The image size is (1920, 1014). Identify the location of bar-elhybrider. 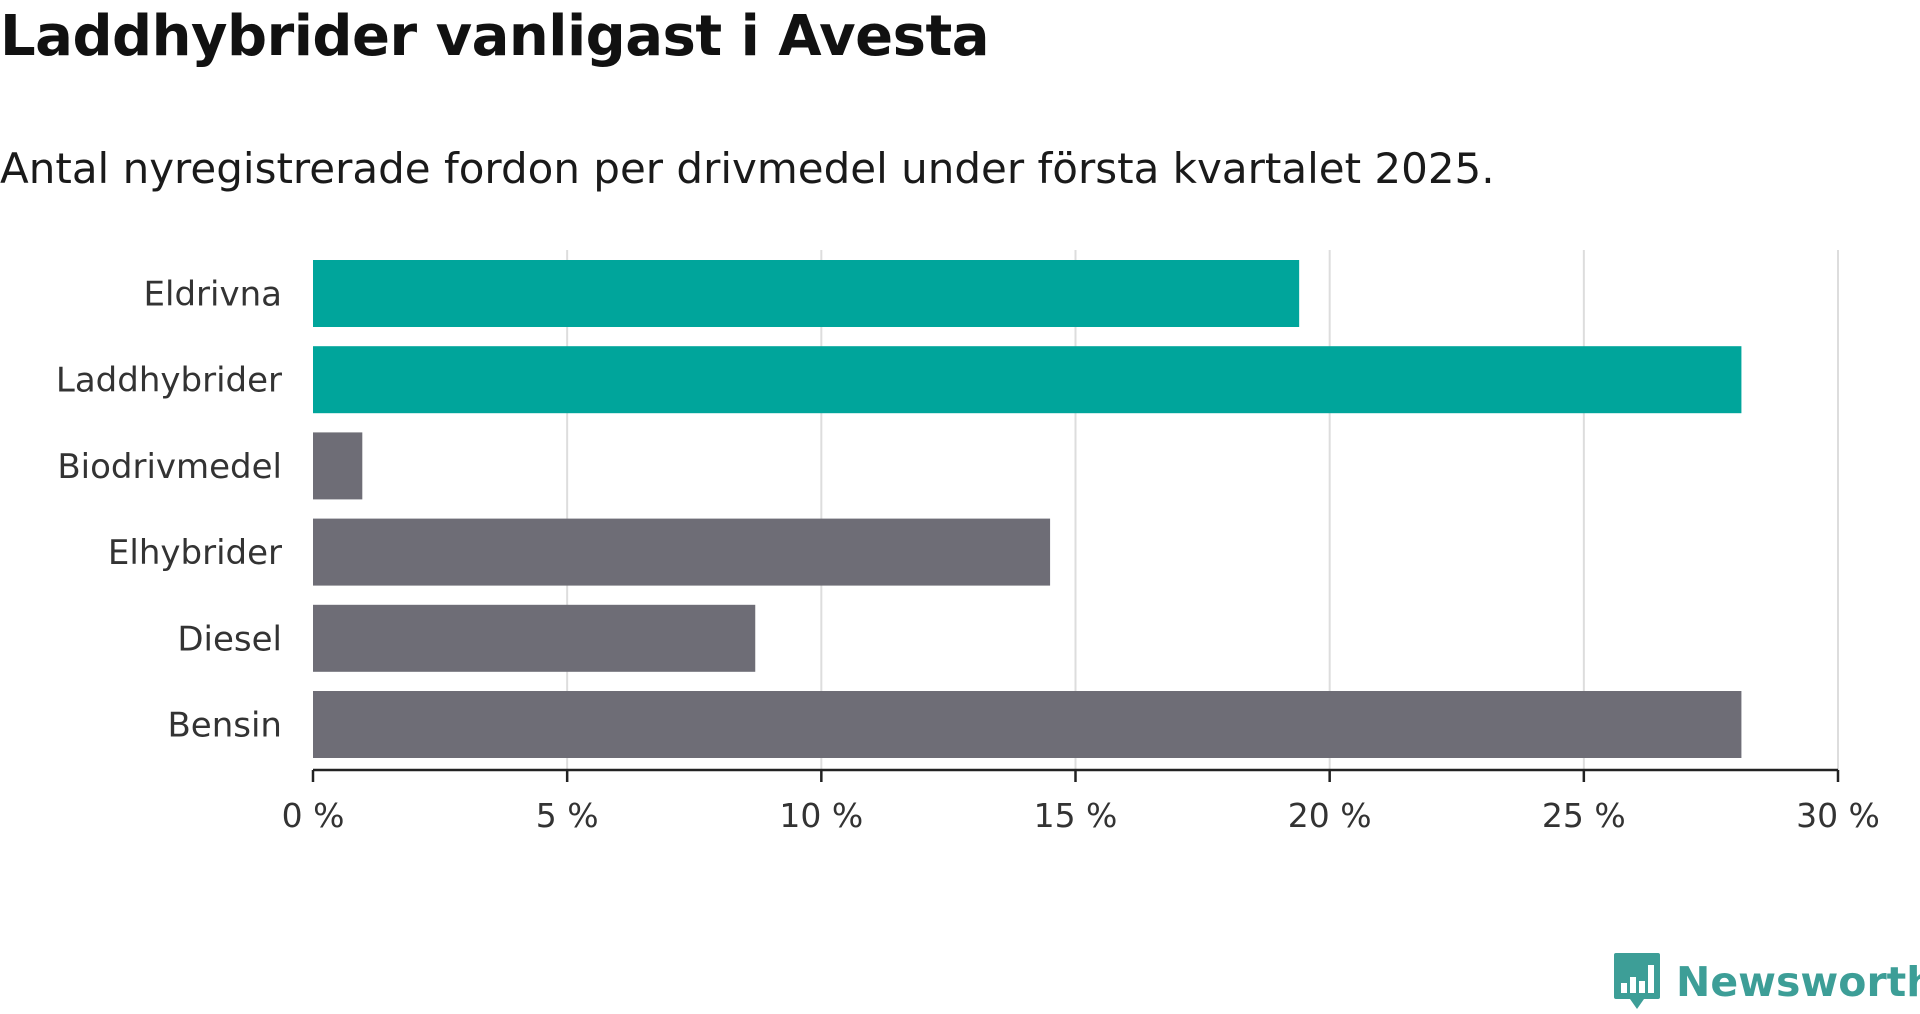
(682, 552).